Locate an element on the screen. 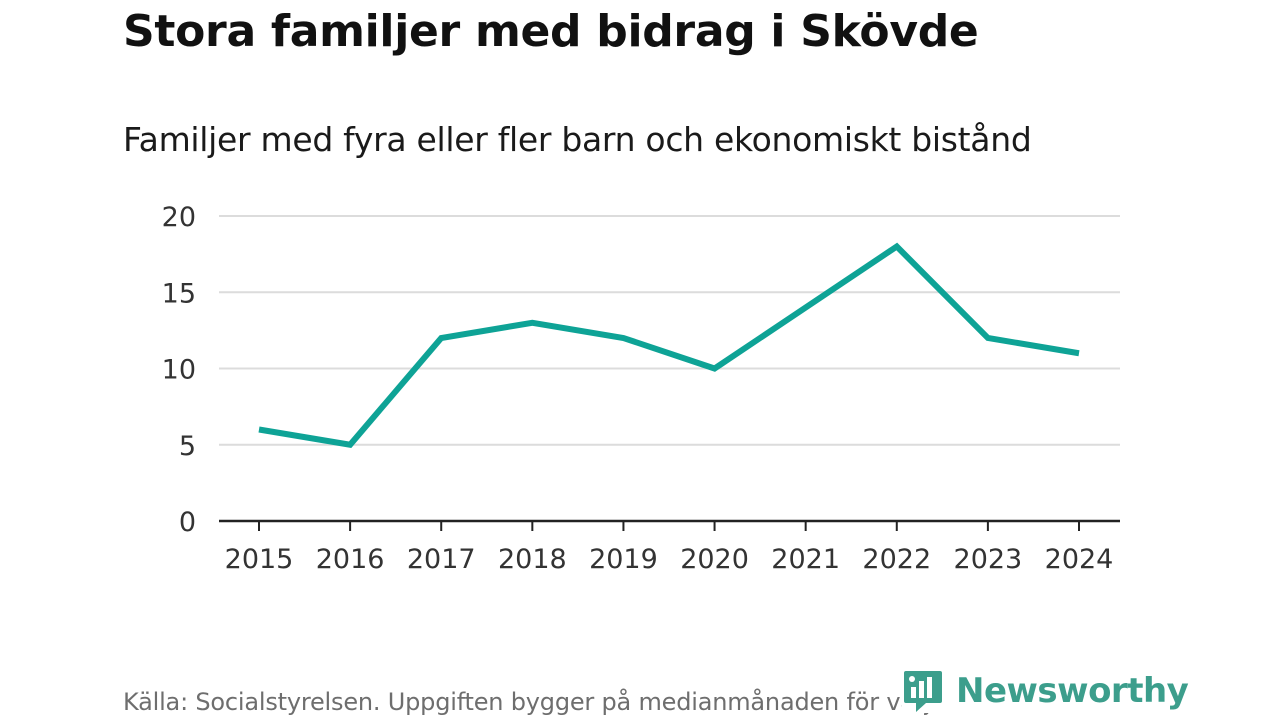  x-tick-label-2015: 2015 is located at coordinates (259, 559).